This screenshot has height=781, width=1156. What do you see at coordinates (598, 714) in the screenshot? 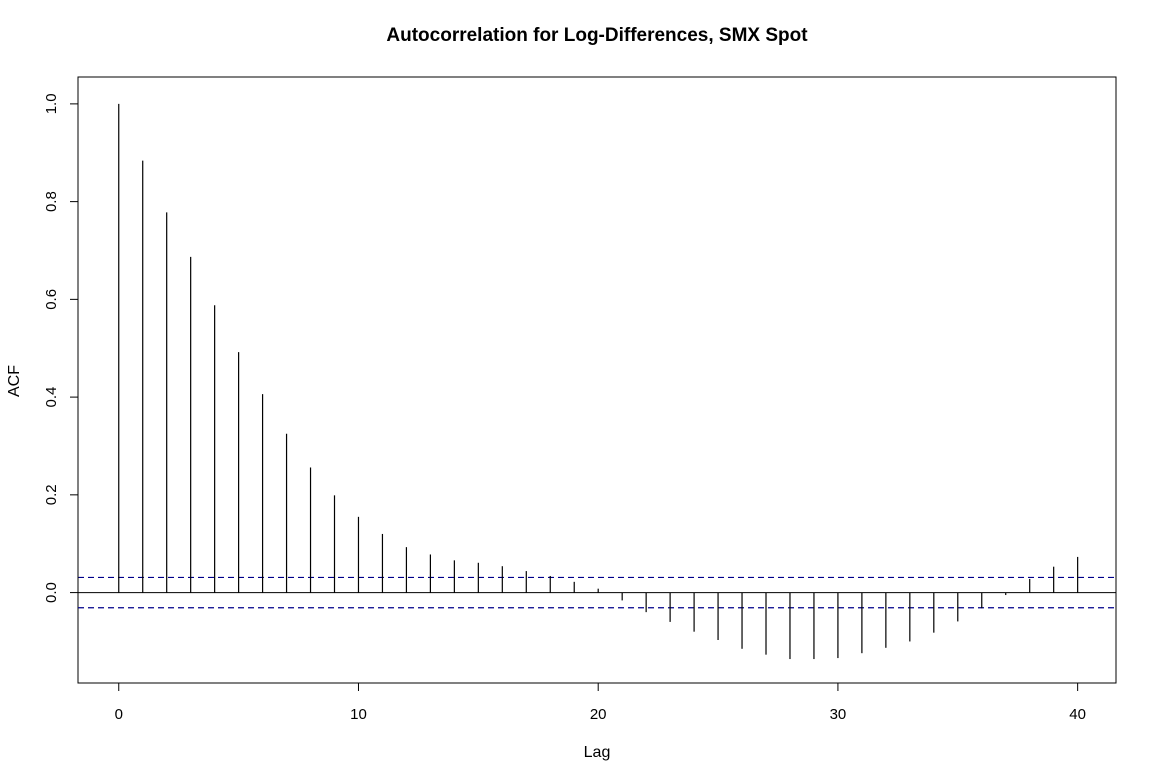
I see `x-tick-label-20: 20` at bounding box center [598, 714].